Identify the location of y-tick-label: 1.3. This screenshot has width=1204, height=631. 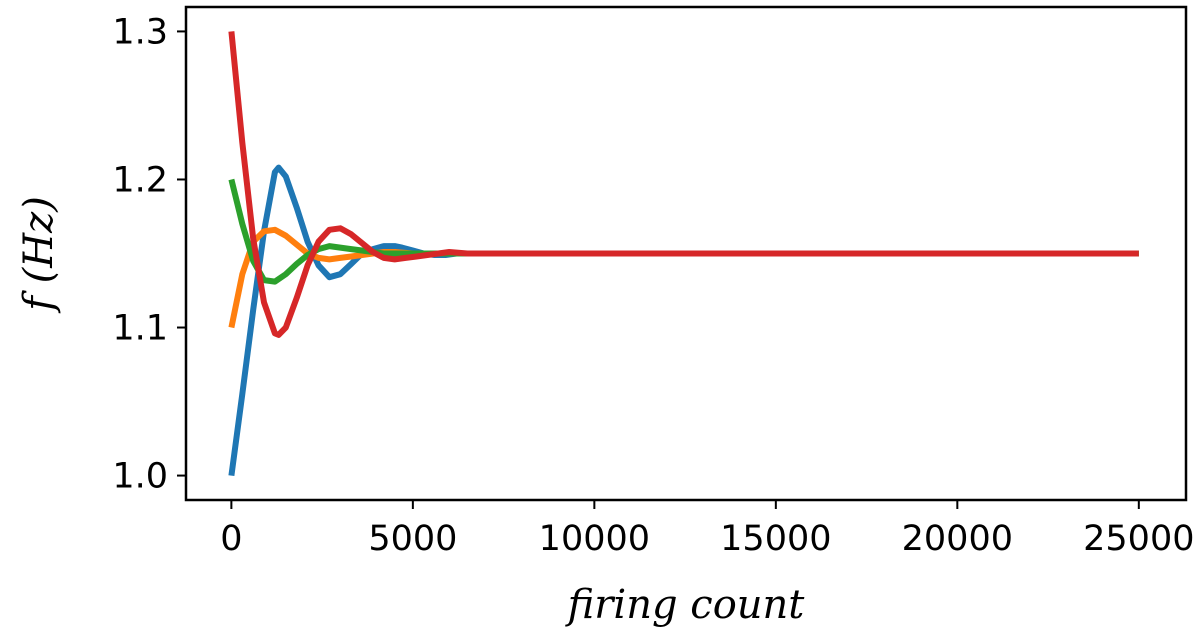
(140, 32).